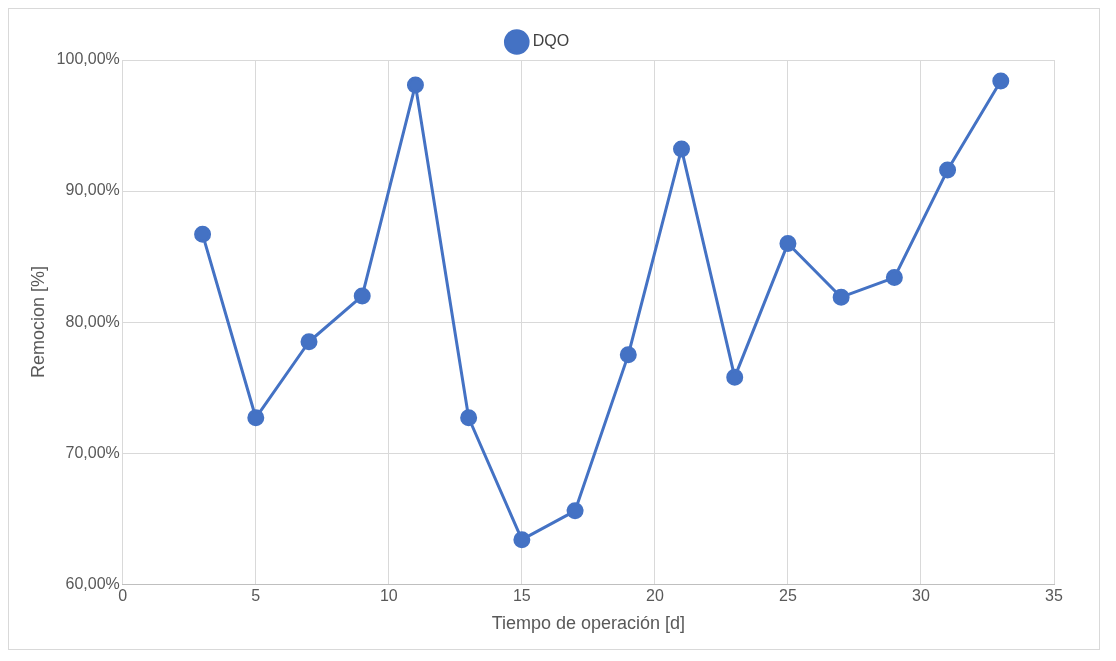 The height and width of the screenshot is (661, 1116). What do you see at coordinates (921, 596) in the screenshot?
I see `x-tick-label: 30` at bounding box center [921, 596].